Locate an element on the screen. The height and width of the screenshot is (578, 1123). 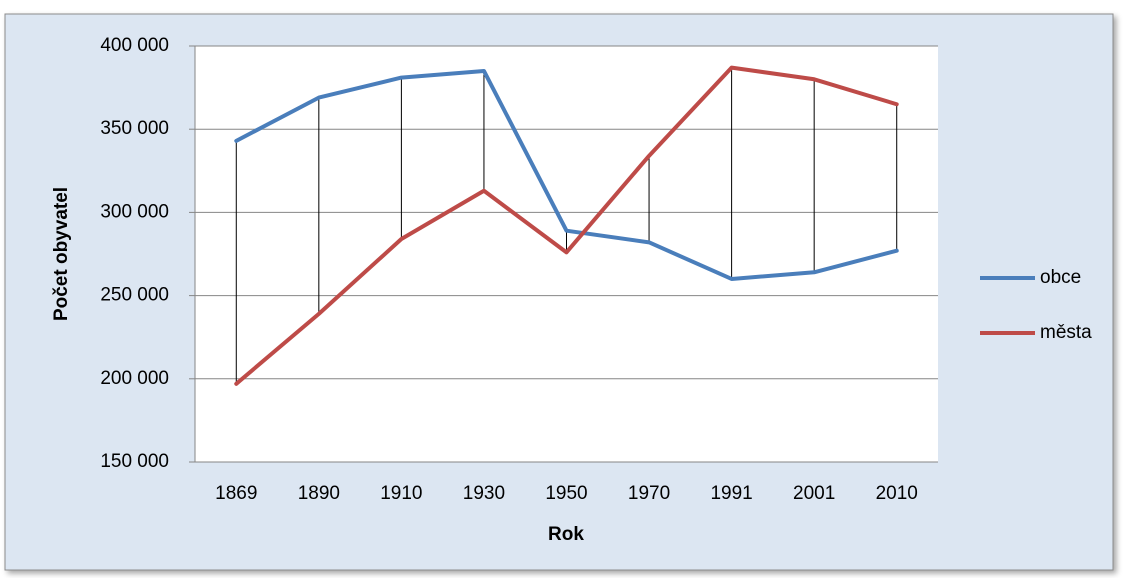
x-tick-label: 1890 is located at coordinates (319, 493).